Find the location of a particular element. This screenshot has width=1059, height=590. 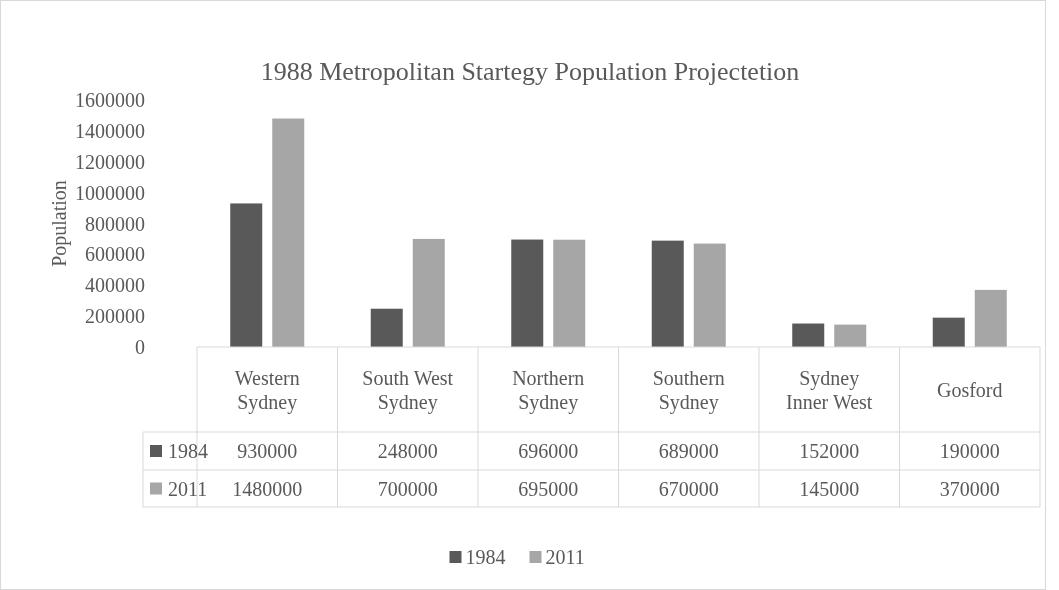

x-tick-label: Gosford is located at coordinates (969, 389).